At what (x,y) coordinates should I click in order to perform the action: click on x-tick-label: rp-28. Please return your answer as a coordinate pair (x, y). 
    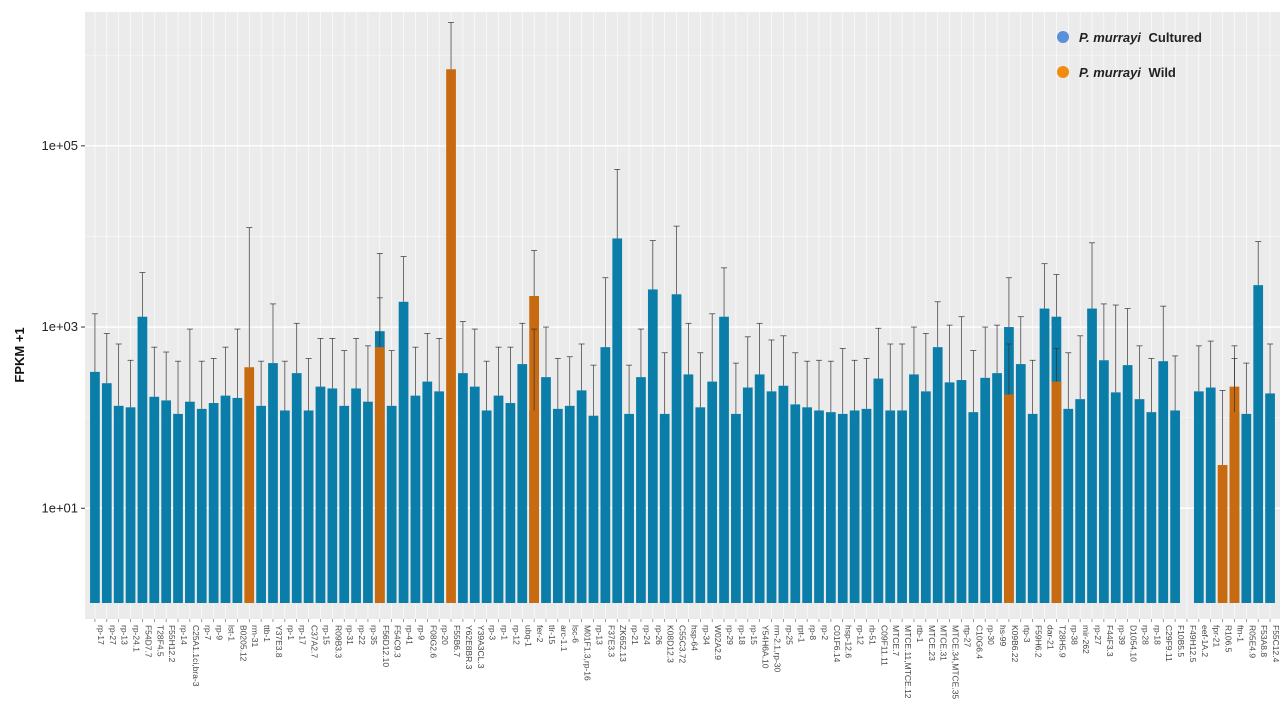
    Looking at the image, I should click on (1145, 635).